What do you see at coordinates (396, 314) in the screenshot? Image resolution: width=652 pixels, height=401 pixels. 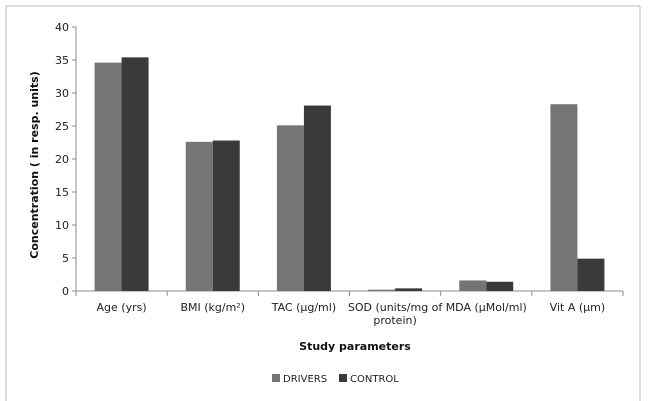 I see `x-category-label: SOD (units/mg of protein)` at bounding box center [396, 314].